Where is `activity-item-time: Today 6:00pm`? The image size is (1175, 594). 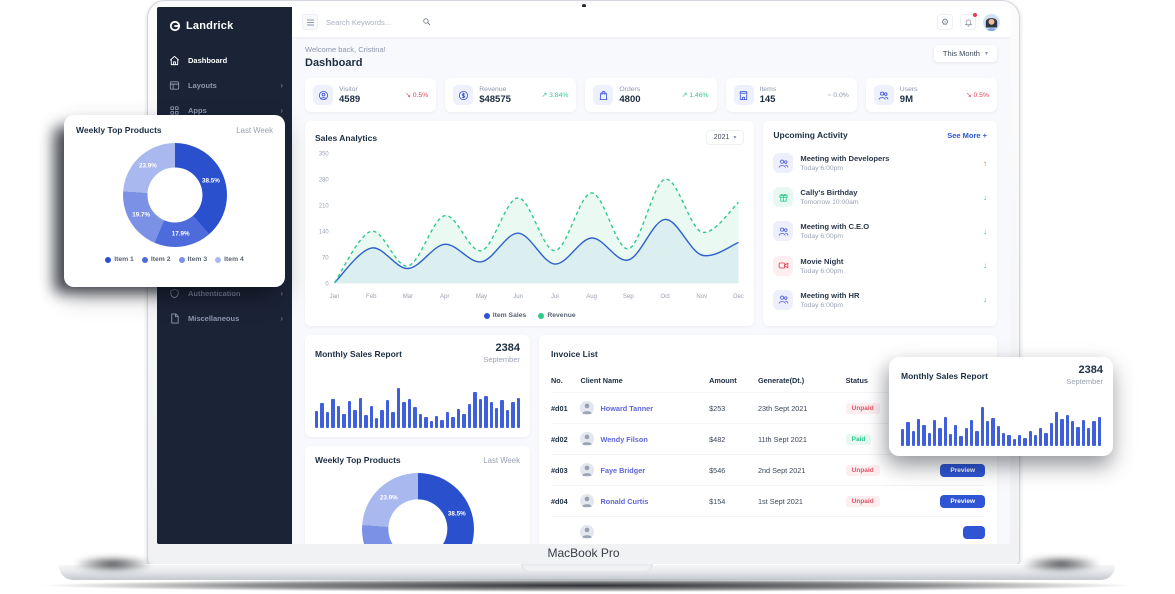
activity-item-time: Today 6:00pm is located at coordinates (822, 271).